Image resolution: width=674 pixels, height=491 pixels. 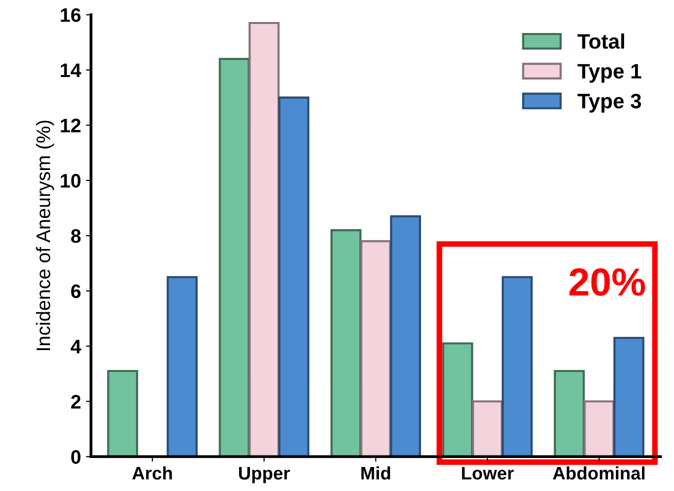 I want to click on legend-label: Total, so click(x=601, y=41).